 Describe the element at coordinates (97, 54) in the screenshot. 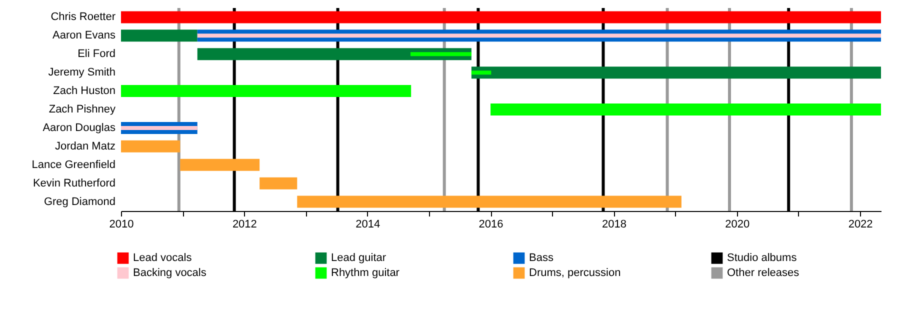

I see `y-tick-label: Eli Ford` at that location.